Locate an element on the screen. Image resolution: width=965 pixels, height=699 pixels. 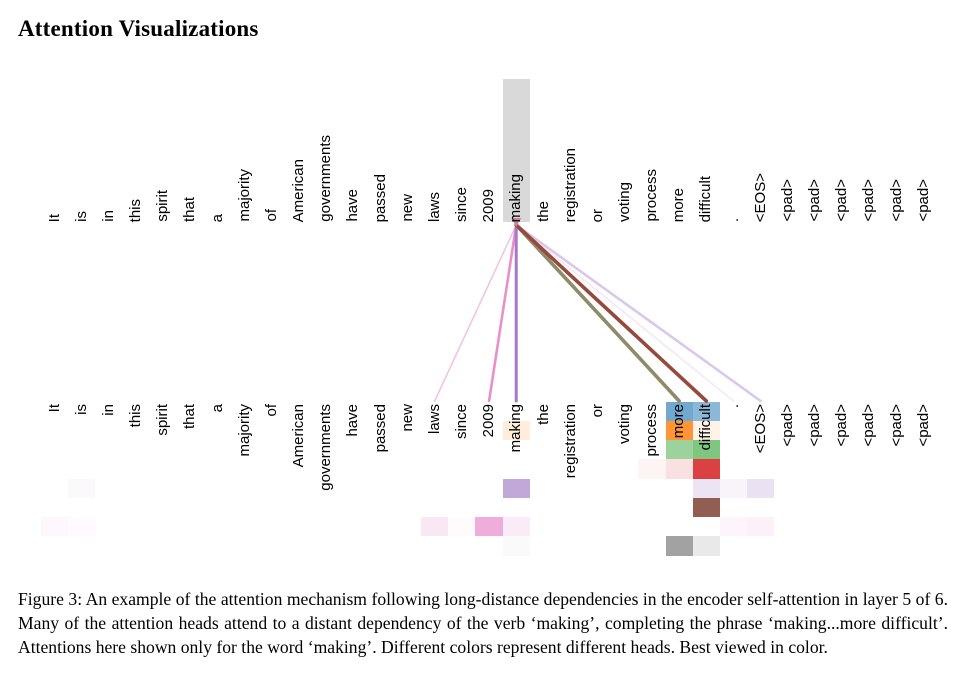
token-label-top: voting is located at coordinates (624, 149).